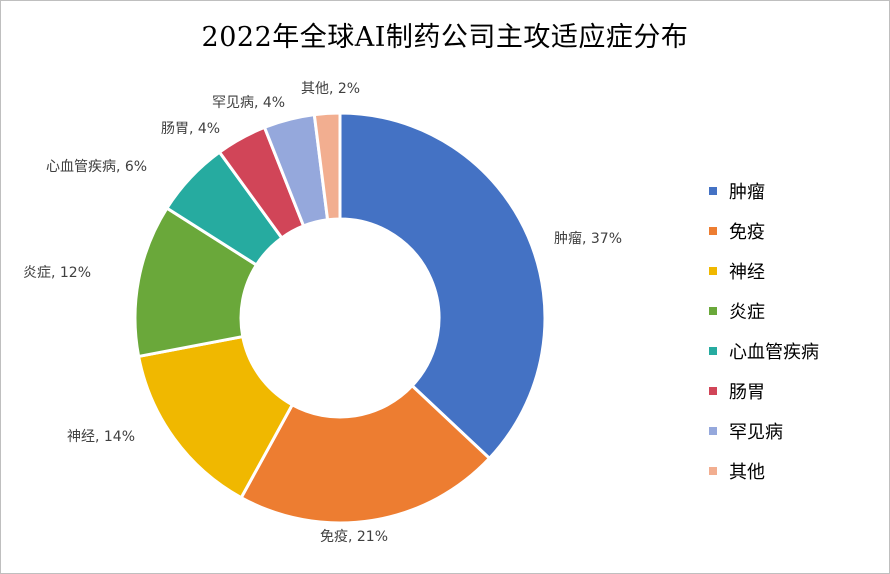 This screenshot has width=890, height=574. I want to click on data-label-2: 免疫, 21%, so click(354, 537).